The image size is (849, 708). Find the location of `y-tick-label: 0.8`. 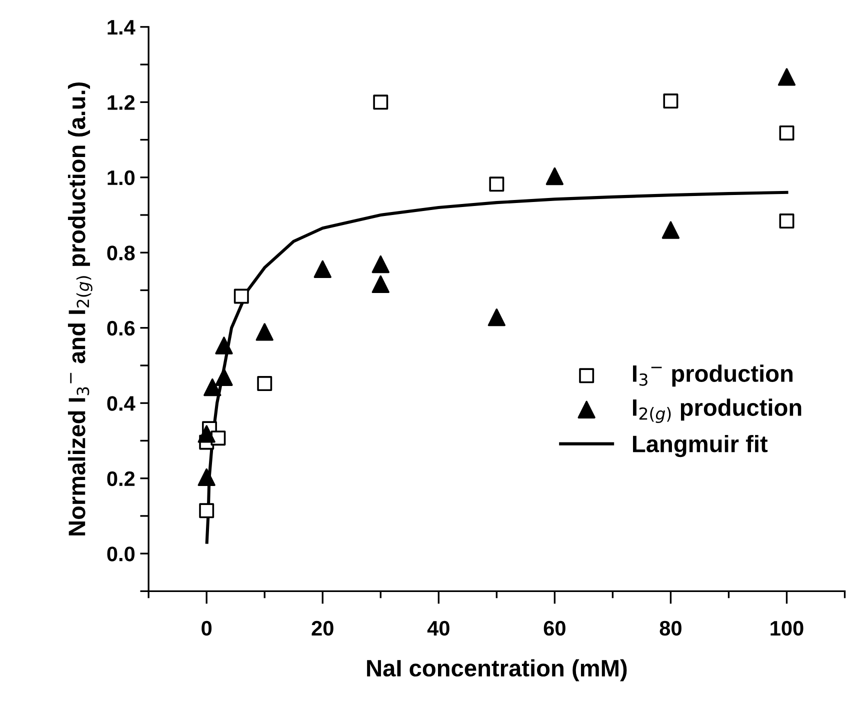

y-tick-label: 0.8 is located at coordinates (121, 253).